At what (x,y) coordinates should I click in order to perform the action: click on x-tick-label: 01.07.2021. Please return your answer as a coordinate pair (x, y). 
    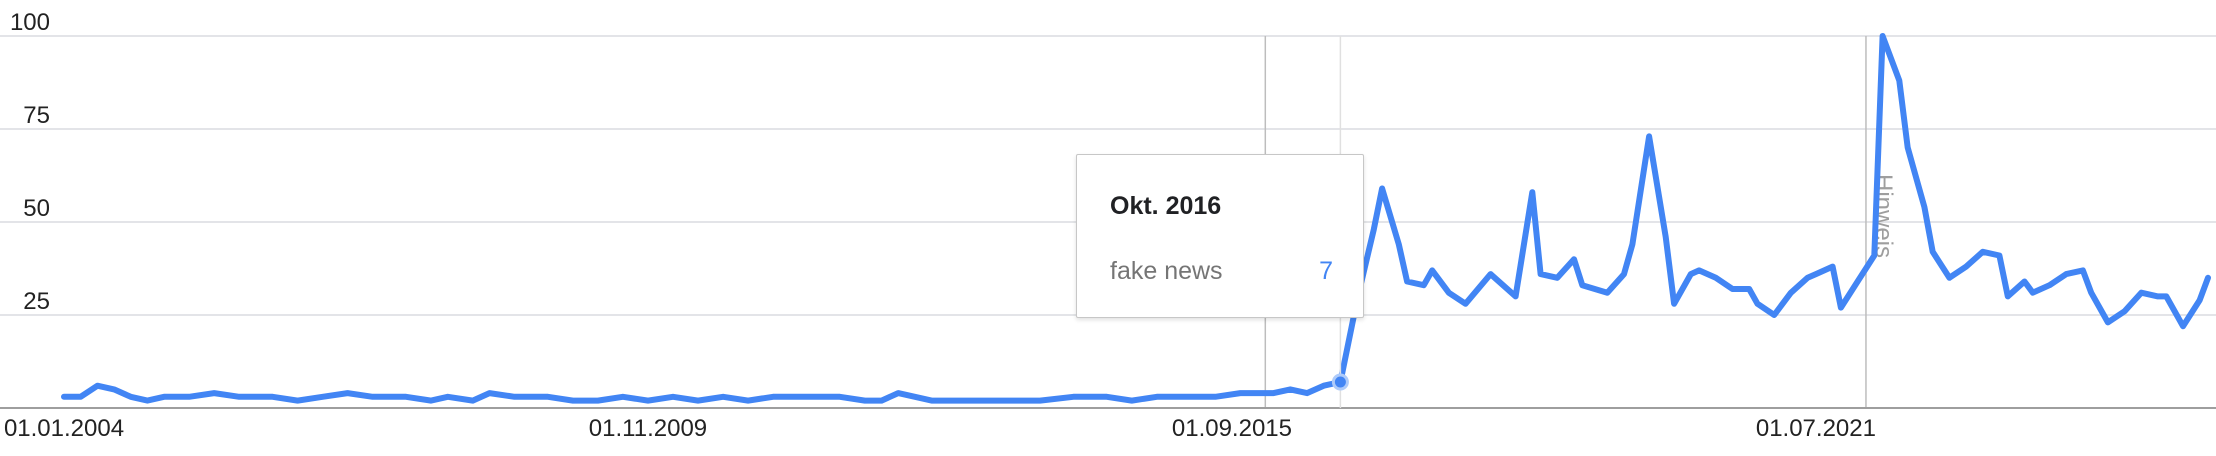
    Looking at the image, I should click on (1816, 428).